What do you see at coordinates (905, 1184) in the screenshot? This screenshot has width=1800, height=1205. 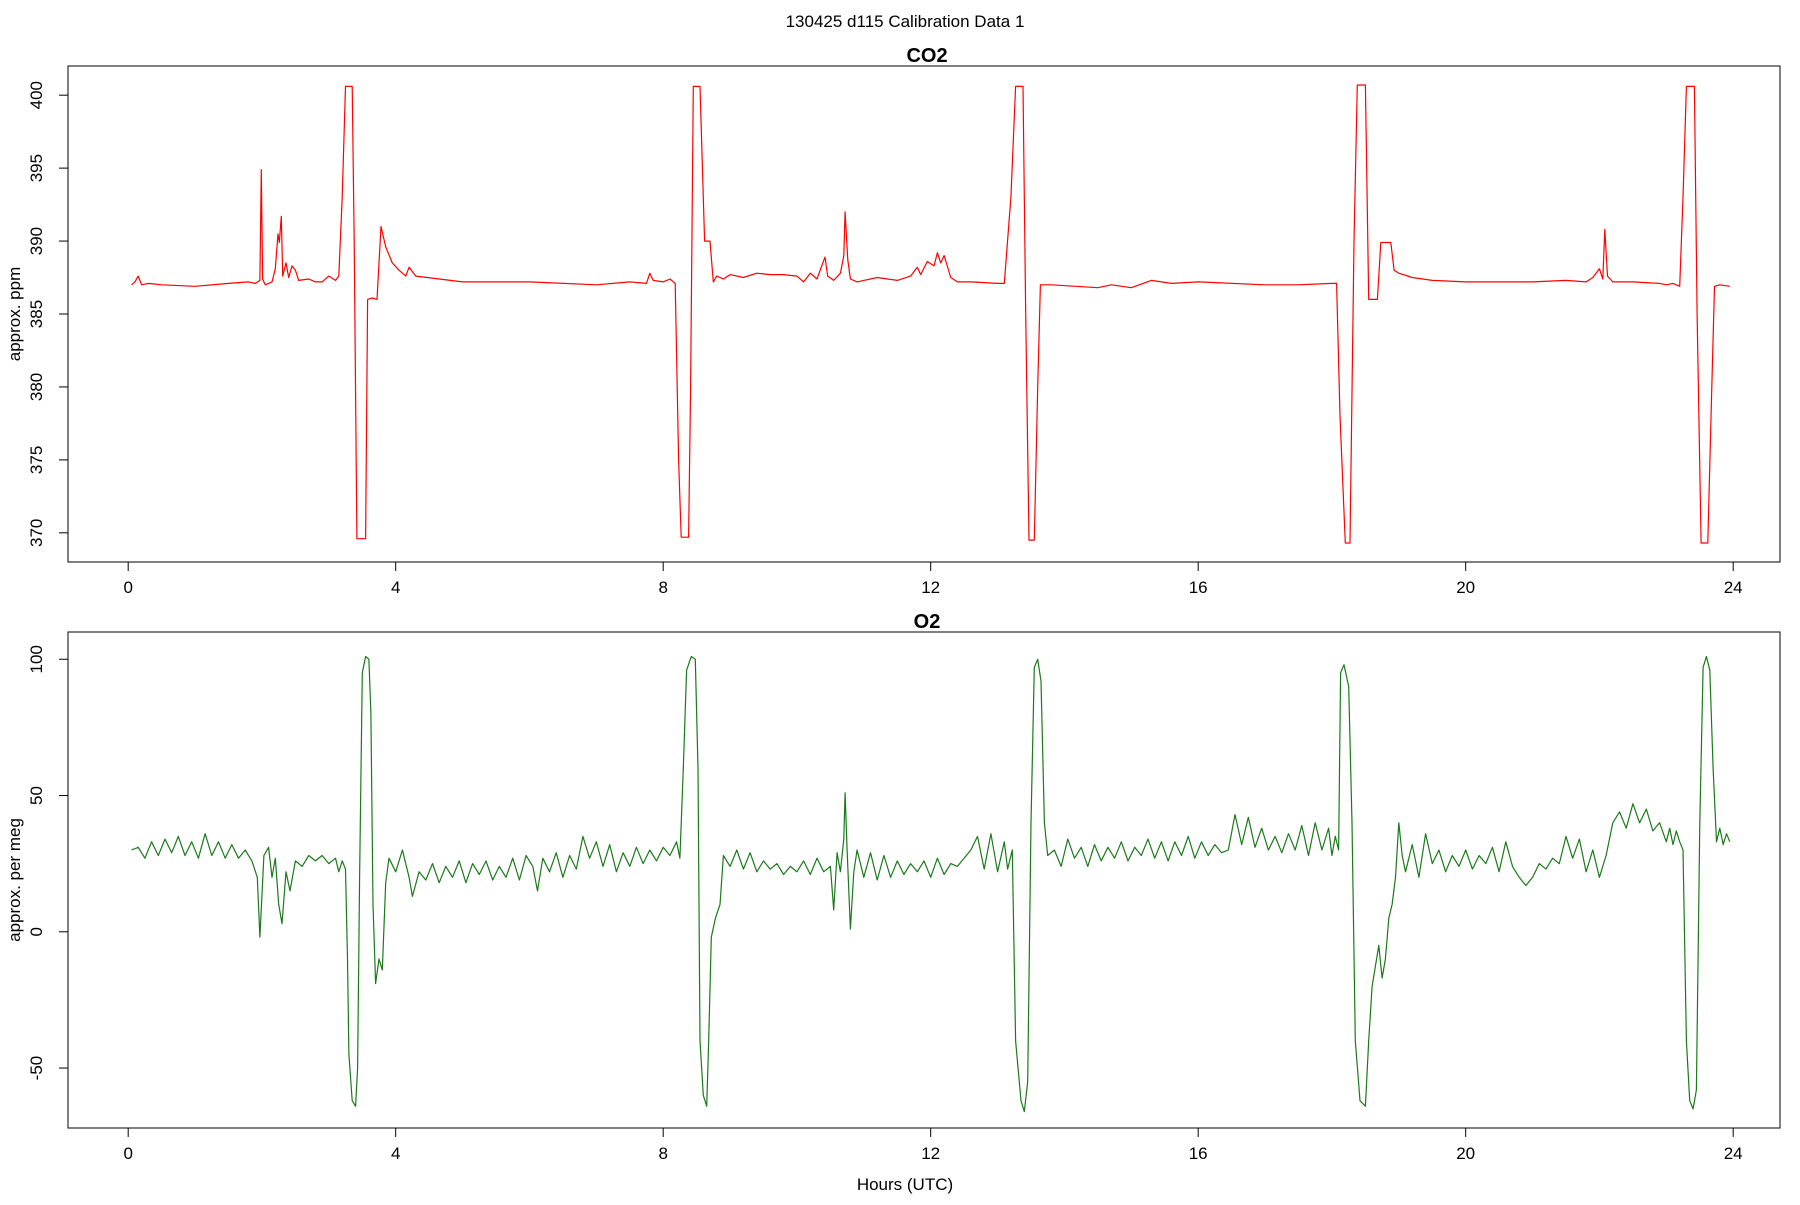 I see `x-axis-label: Hours (UTC)` at bounding box center [905, 1184].